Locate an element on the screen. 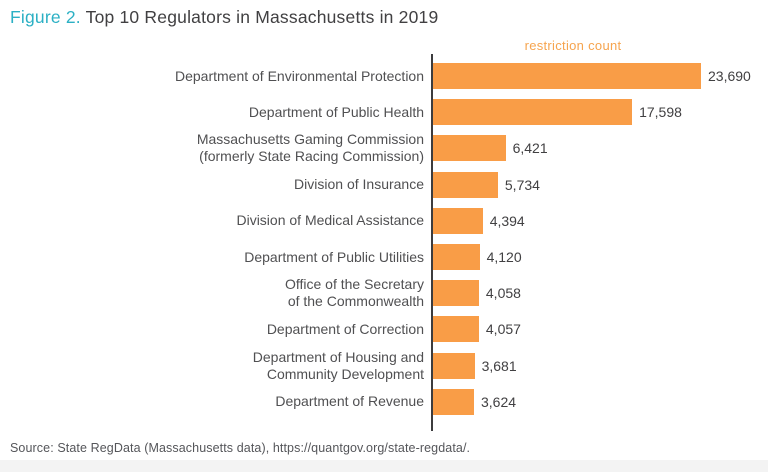 The height and width of the screenshot is (472, 768). category-label: Department of Revenue is located at coordinates (349, 401).